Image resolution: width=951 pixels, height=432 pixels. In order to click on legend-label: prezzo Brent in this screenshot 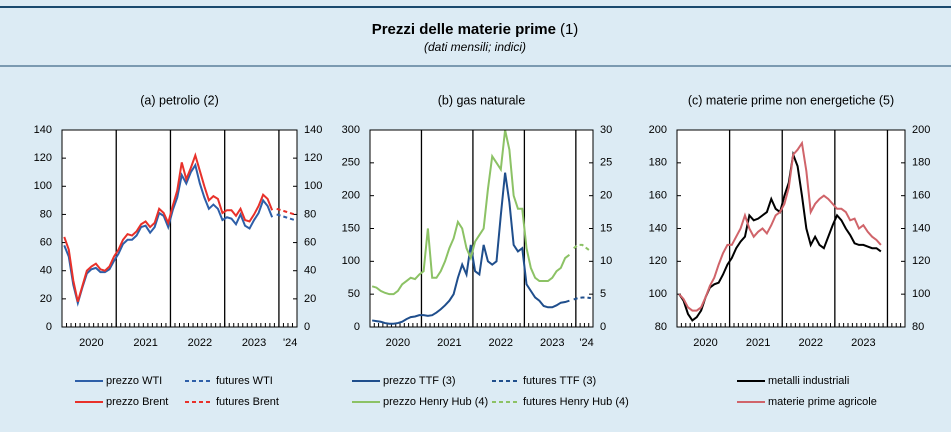, I will do `click(137, 402)`.